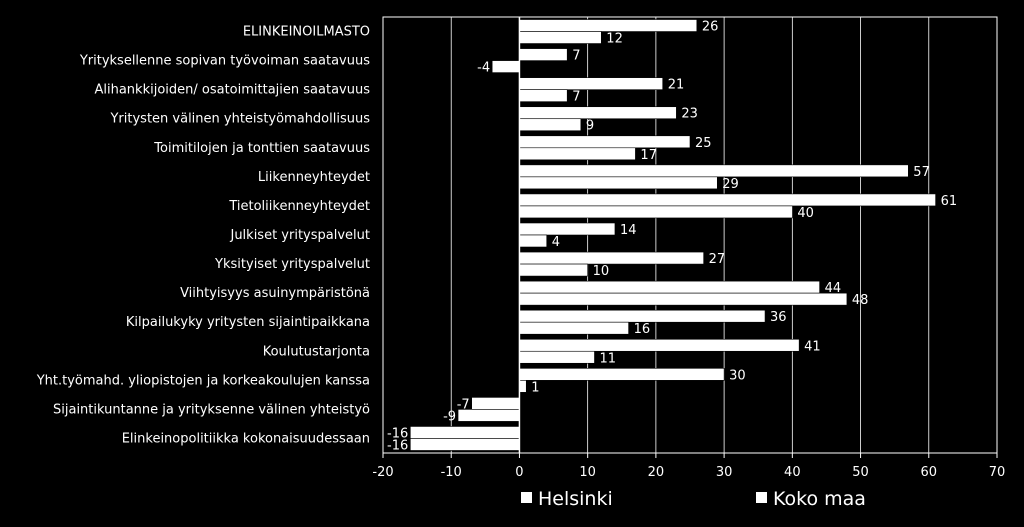 This screenshot has width=1024, height=527. I want to click on legend-label: Koko maa, so click(819, 499).